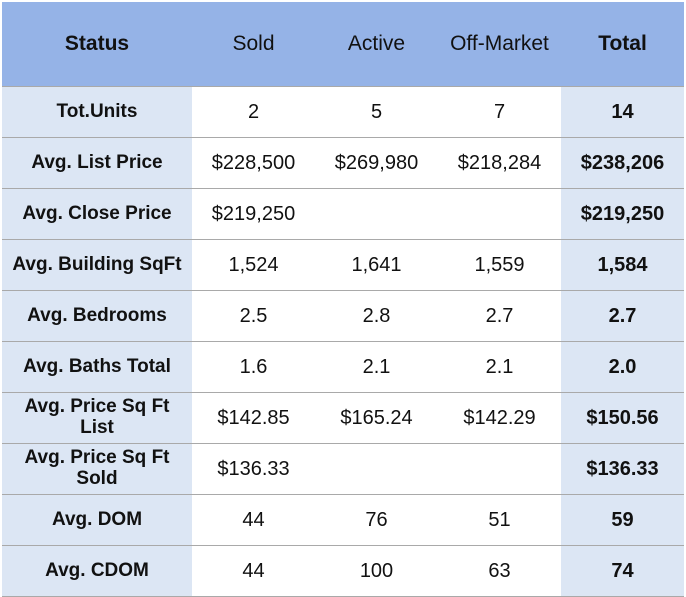 This screenshot has width=686, height=597. What do you see at coordinates (97, 367) in the screenshot?
I see `row-label: Avg. Baths Total` at bounding box center [97, 367].